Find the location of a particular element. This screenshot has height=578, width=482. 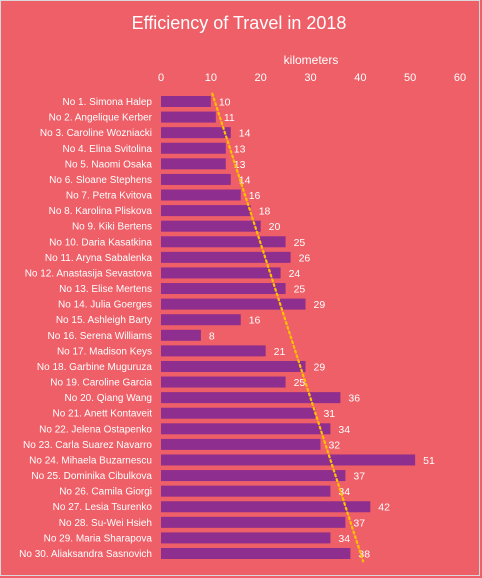

category-label: No 8. Karolina Pliskova is located at coordinates (101, 211).